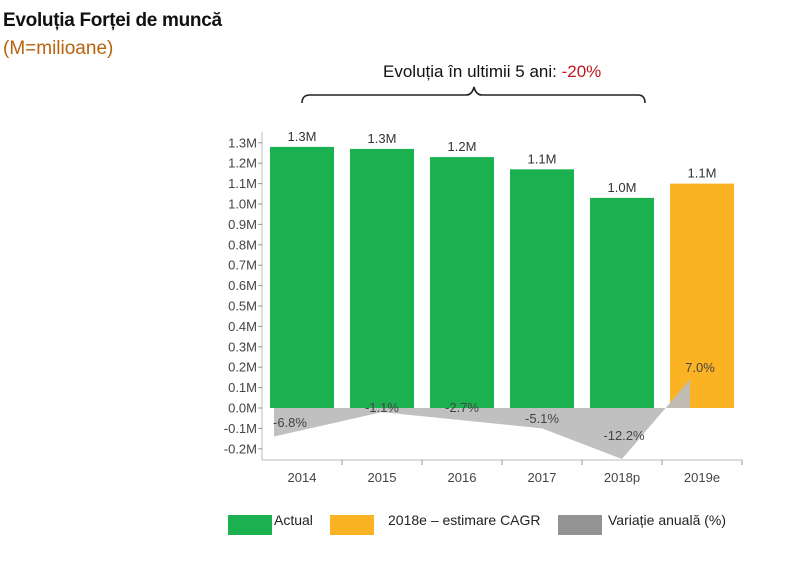 This screenshot has height=570, width=792. I want to click on variation-label-2018p: -12.2%, so click(624, 435).